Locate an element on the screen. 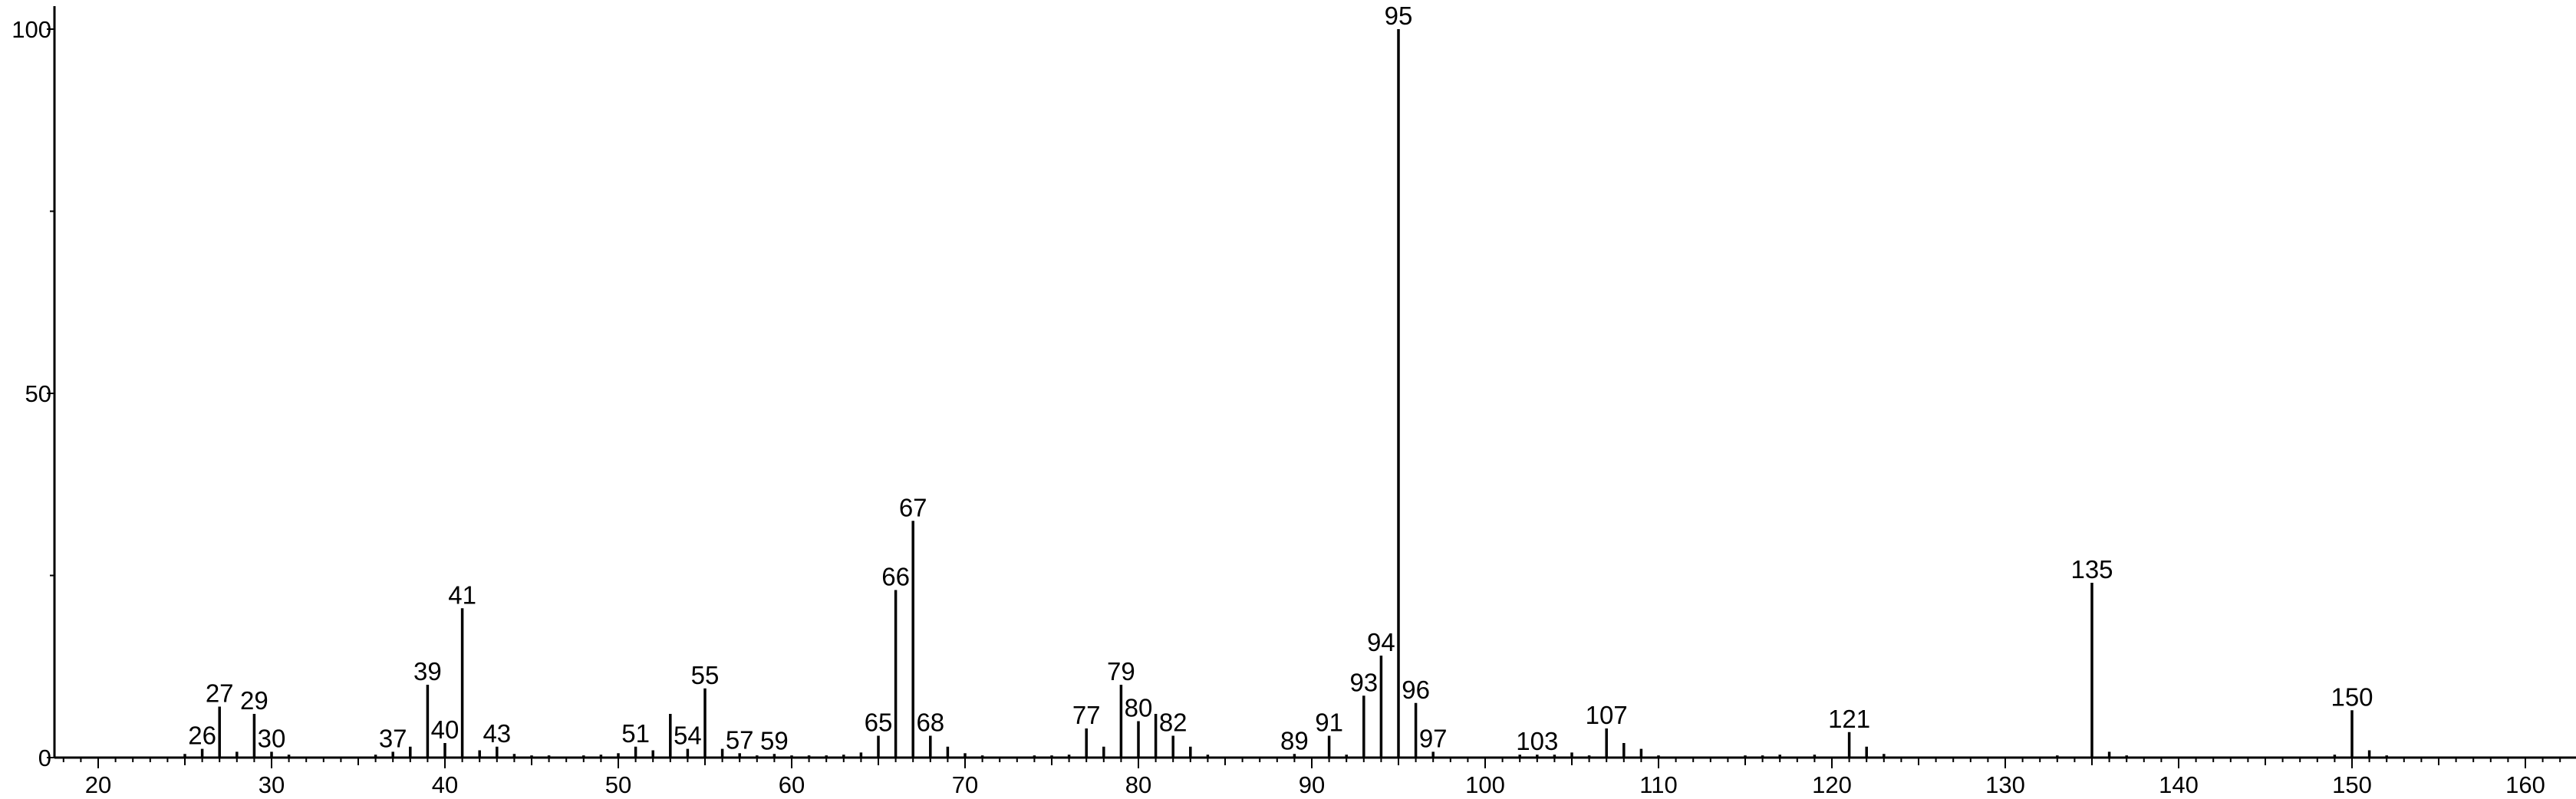  peak-label: 54 is located at coordinates (688, 736).